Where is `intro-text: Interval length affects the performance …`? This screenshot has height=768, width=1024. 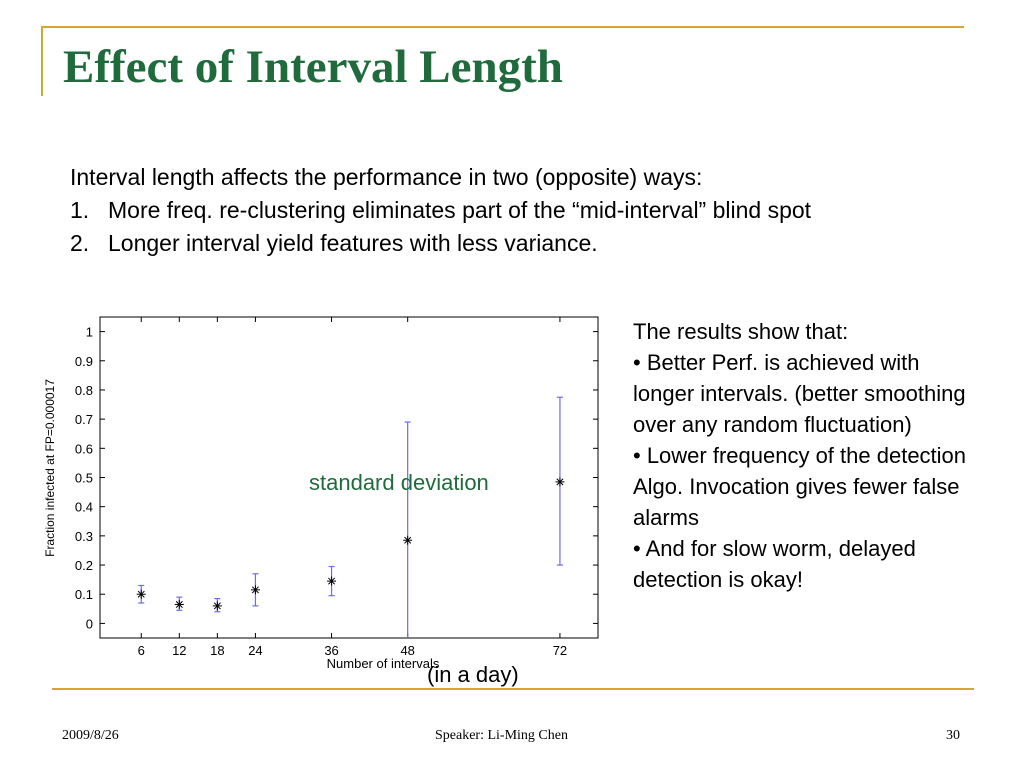 intro-text: Interval length affects the performance … is located at coordinates (386, 177).